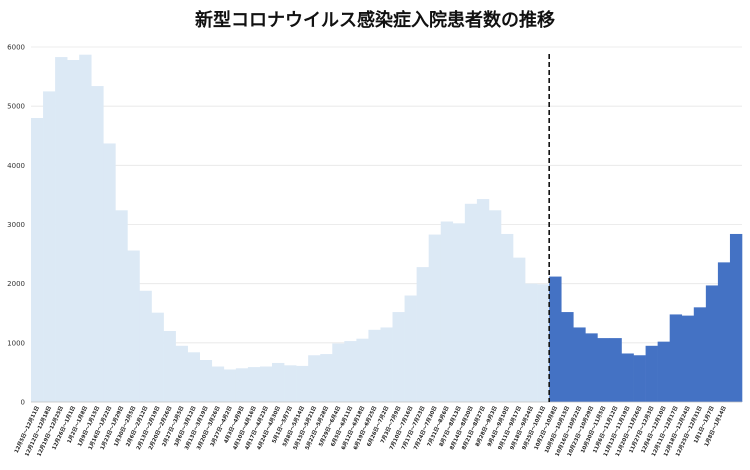  I want to click on y-tick-label: 0, so click(23, 403).